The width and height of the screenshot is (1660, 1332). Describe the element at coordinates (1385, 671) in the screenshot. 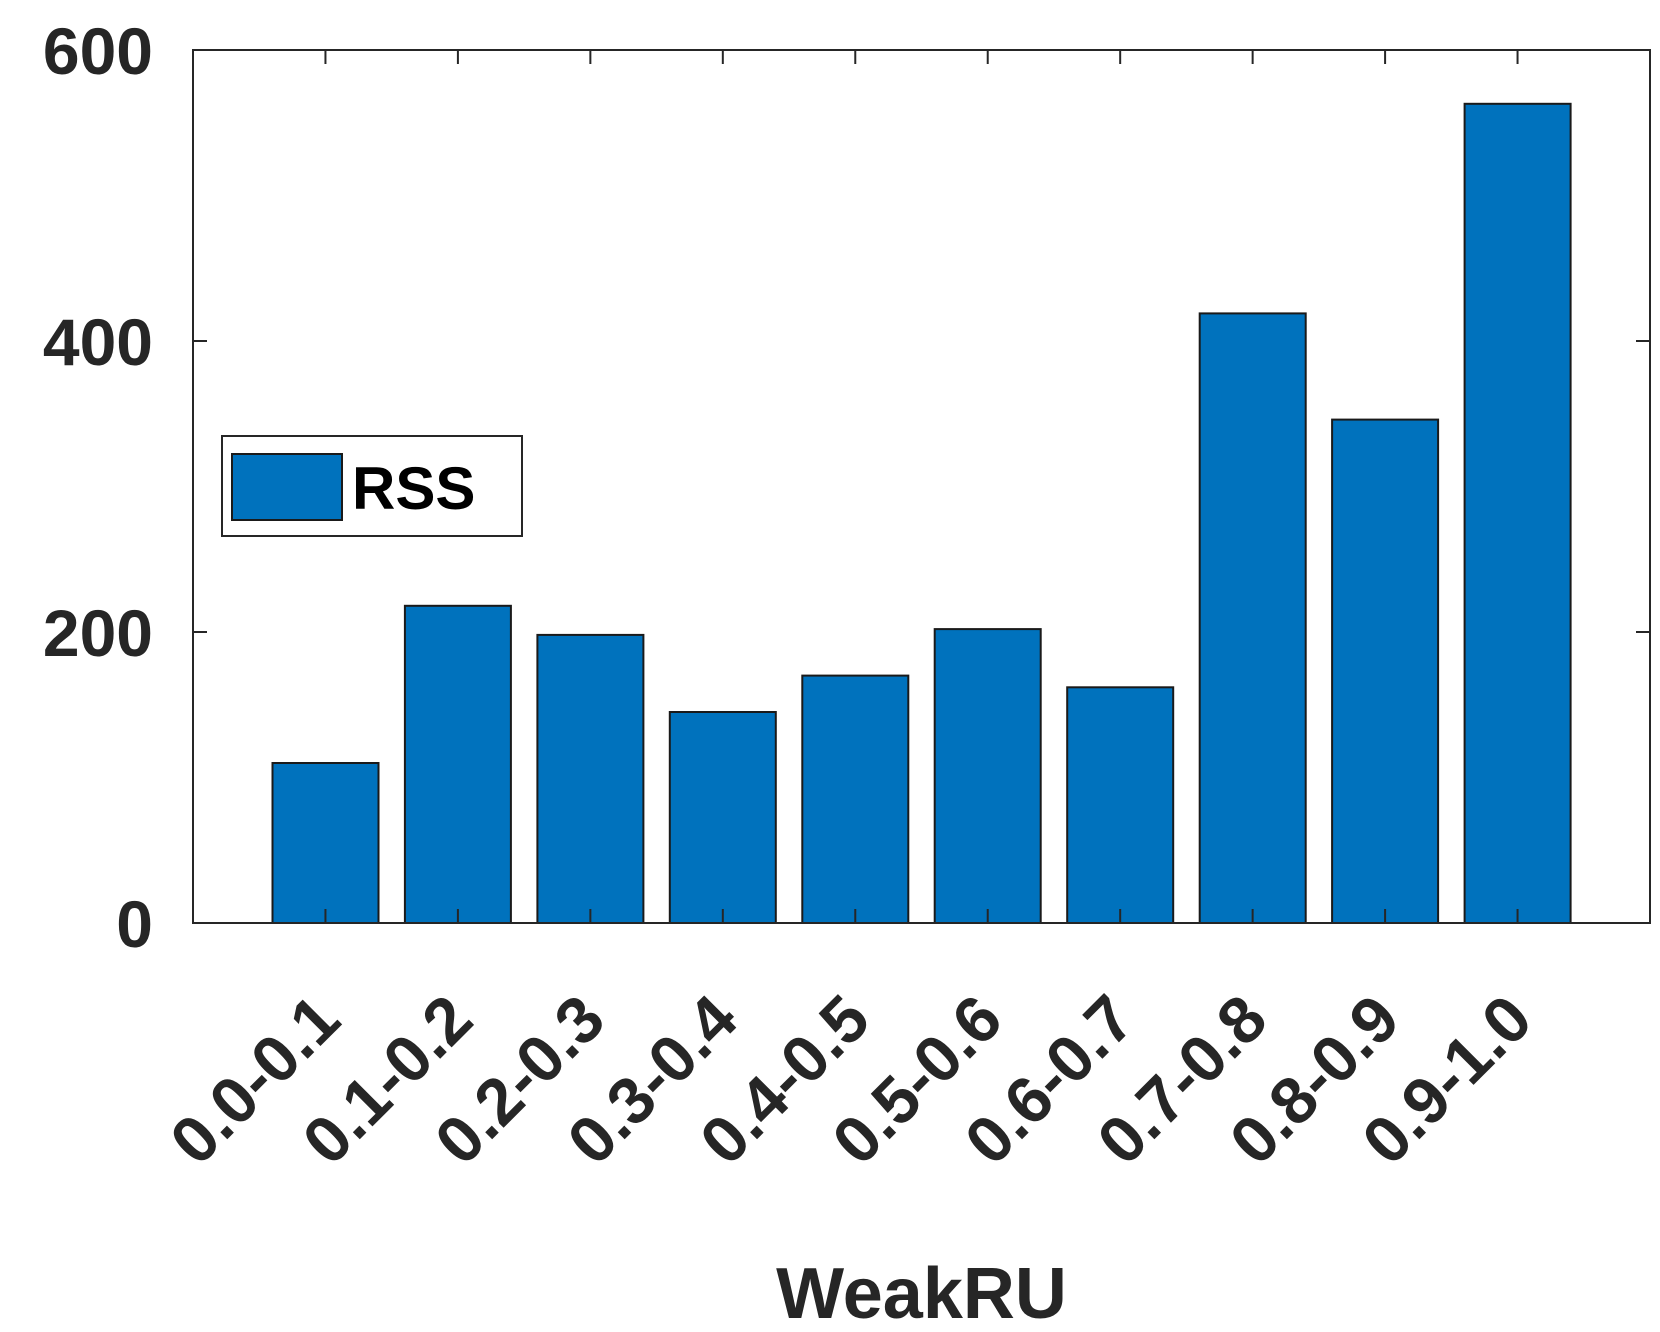

I see `bar-0.8-0.9` at that location.